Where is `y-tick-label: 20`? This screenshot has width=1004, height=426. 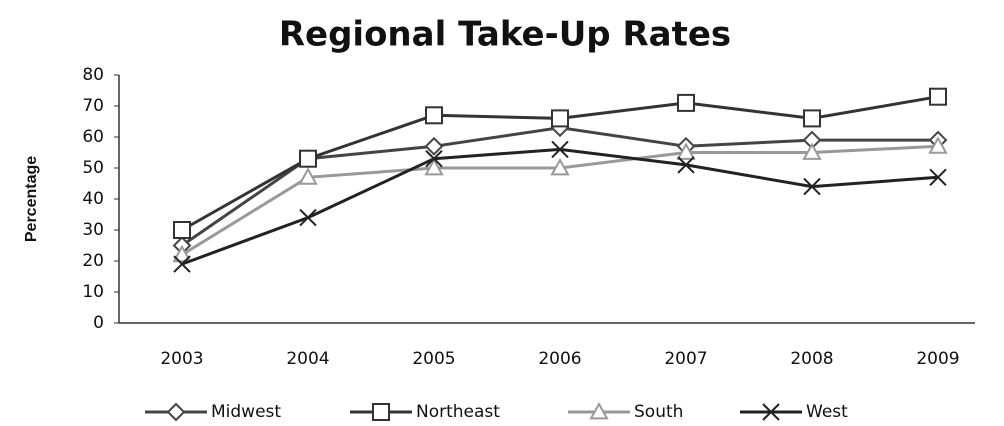
y-tick-label: 20 is located at coordinates (93, 261).